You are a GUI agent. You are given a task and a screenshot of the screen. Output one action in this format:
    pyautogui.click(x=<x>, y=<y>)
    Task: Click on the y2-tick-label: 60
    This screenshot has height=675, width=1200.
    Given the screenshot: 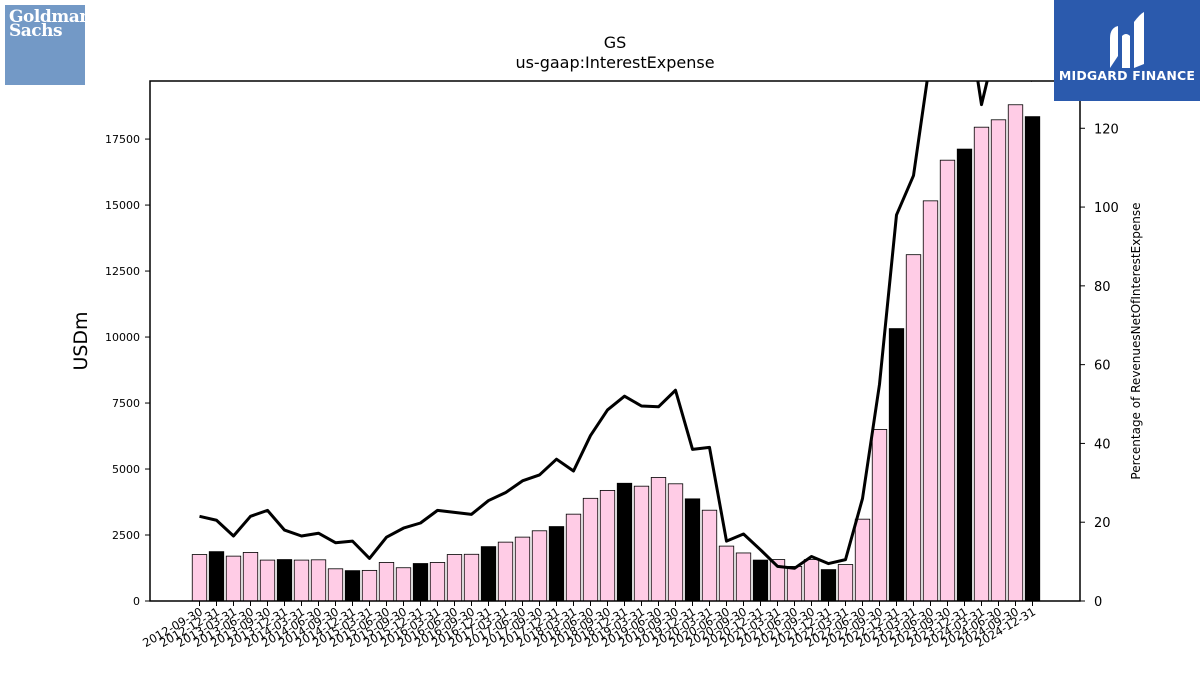 What is the action you would take?
    pyautogui.click(x=1102, y=366)
    